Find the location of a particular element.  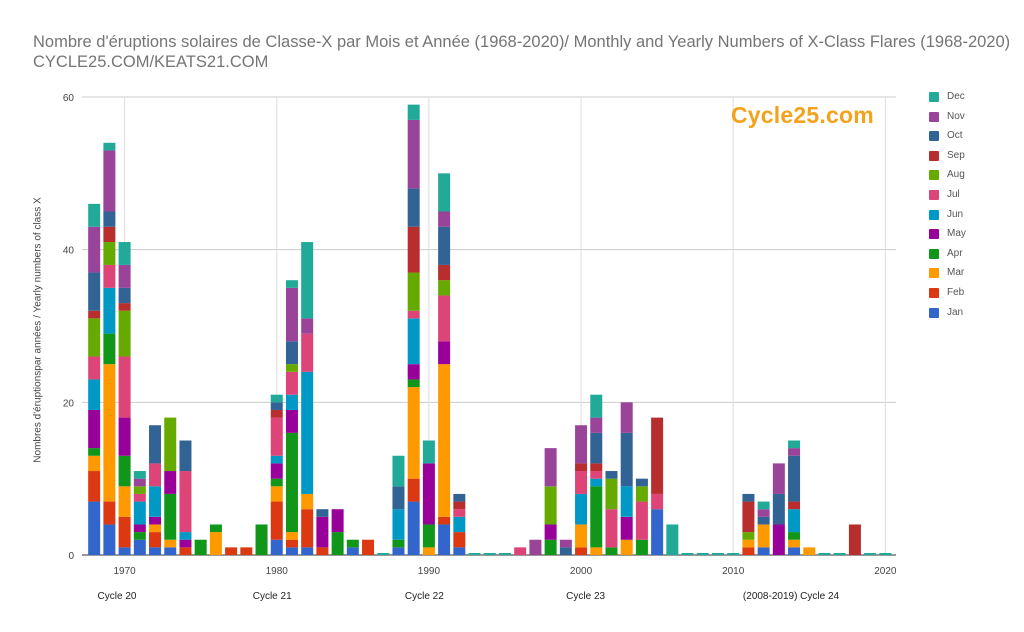

cycle-label: Cycle 23 is located at coordinates (585, 596).